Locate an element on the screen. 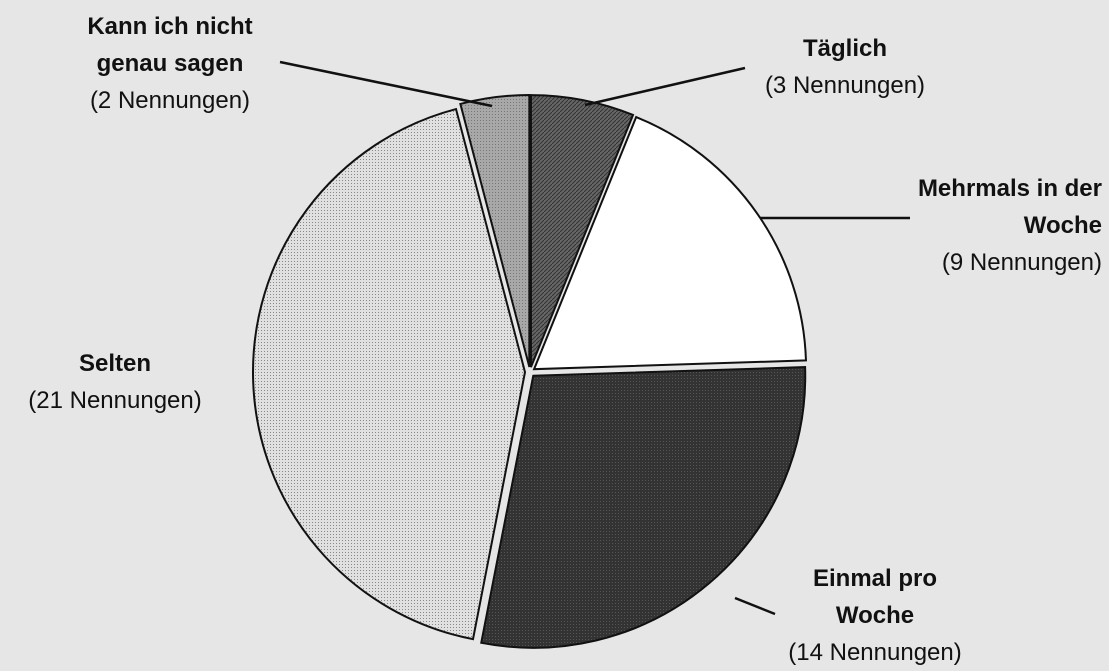  slice-label: Einmal pro Woche (14 Nennungen) is located at coordinates (875, 615).